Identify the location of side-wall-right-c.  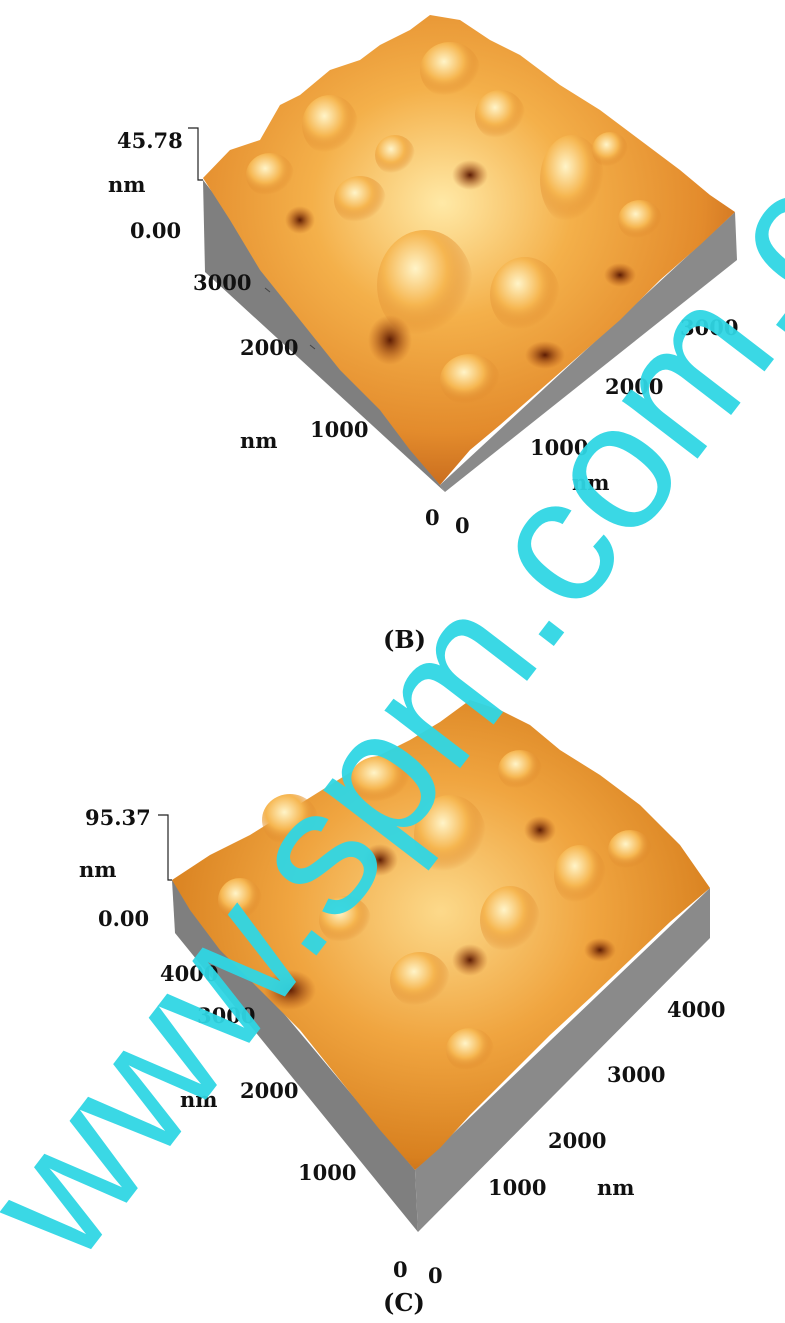
(562, 1060).